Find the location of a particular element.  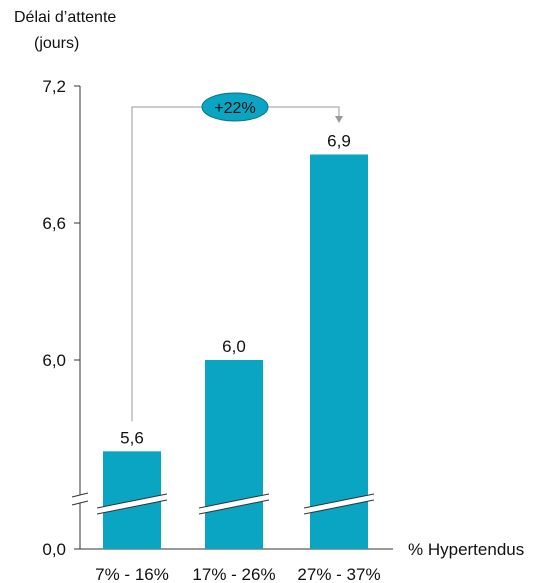

category-labels: 7% - 16% 17% - 26% 27% - 37% is located at coordinates (237, 574).